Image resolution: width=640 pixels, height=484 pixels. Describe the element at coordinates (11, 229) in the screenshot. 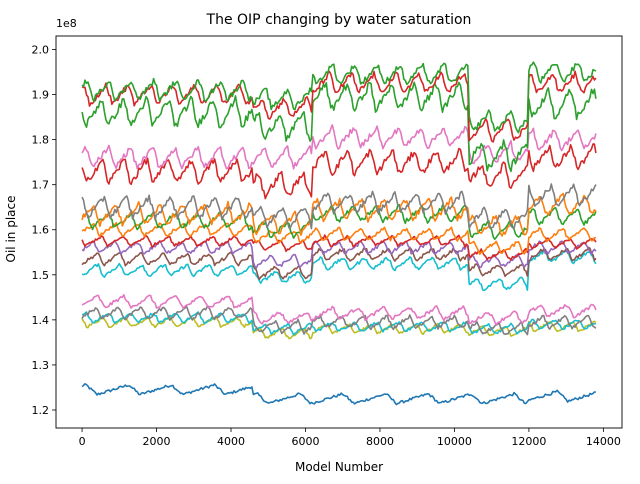

I see `y-axis-label: Oil in place` at that location.